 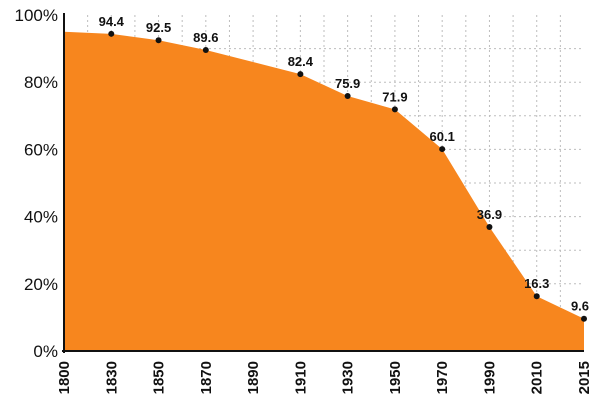 I want to click on x-tick-label: 1970, so click(x=442, y=377).